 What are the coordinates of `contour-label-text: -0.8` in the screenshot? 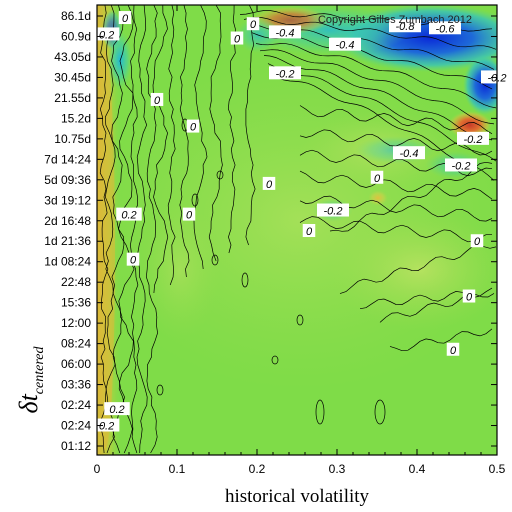 It's located at (406, 27).